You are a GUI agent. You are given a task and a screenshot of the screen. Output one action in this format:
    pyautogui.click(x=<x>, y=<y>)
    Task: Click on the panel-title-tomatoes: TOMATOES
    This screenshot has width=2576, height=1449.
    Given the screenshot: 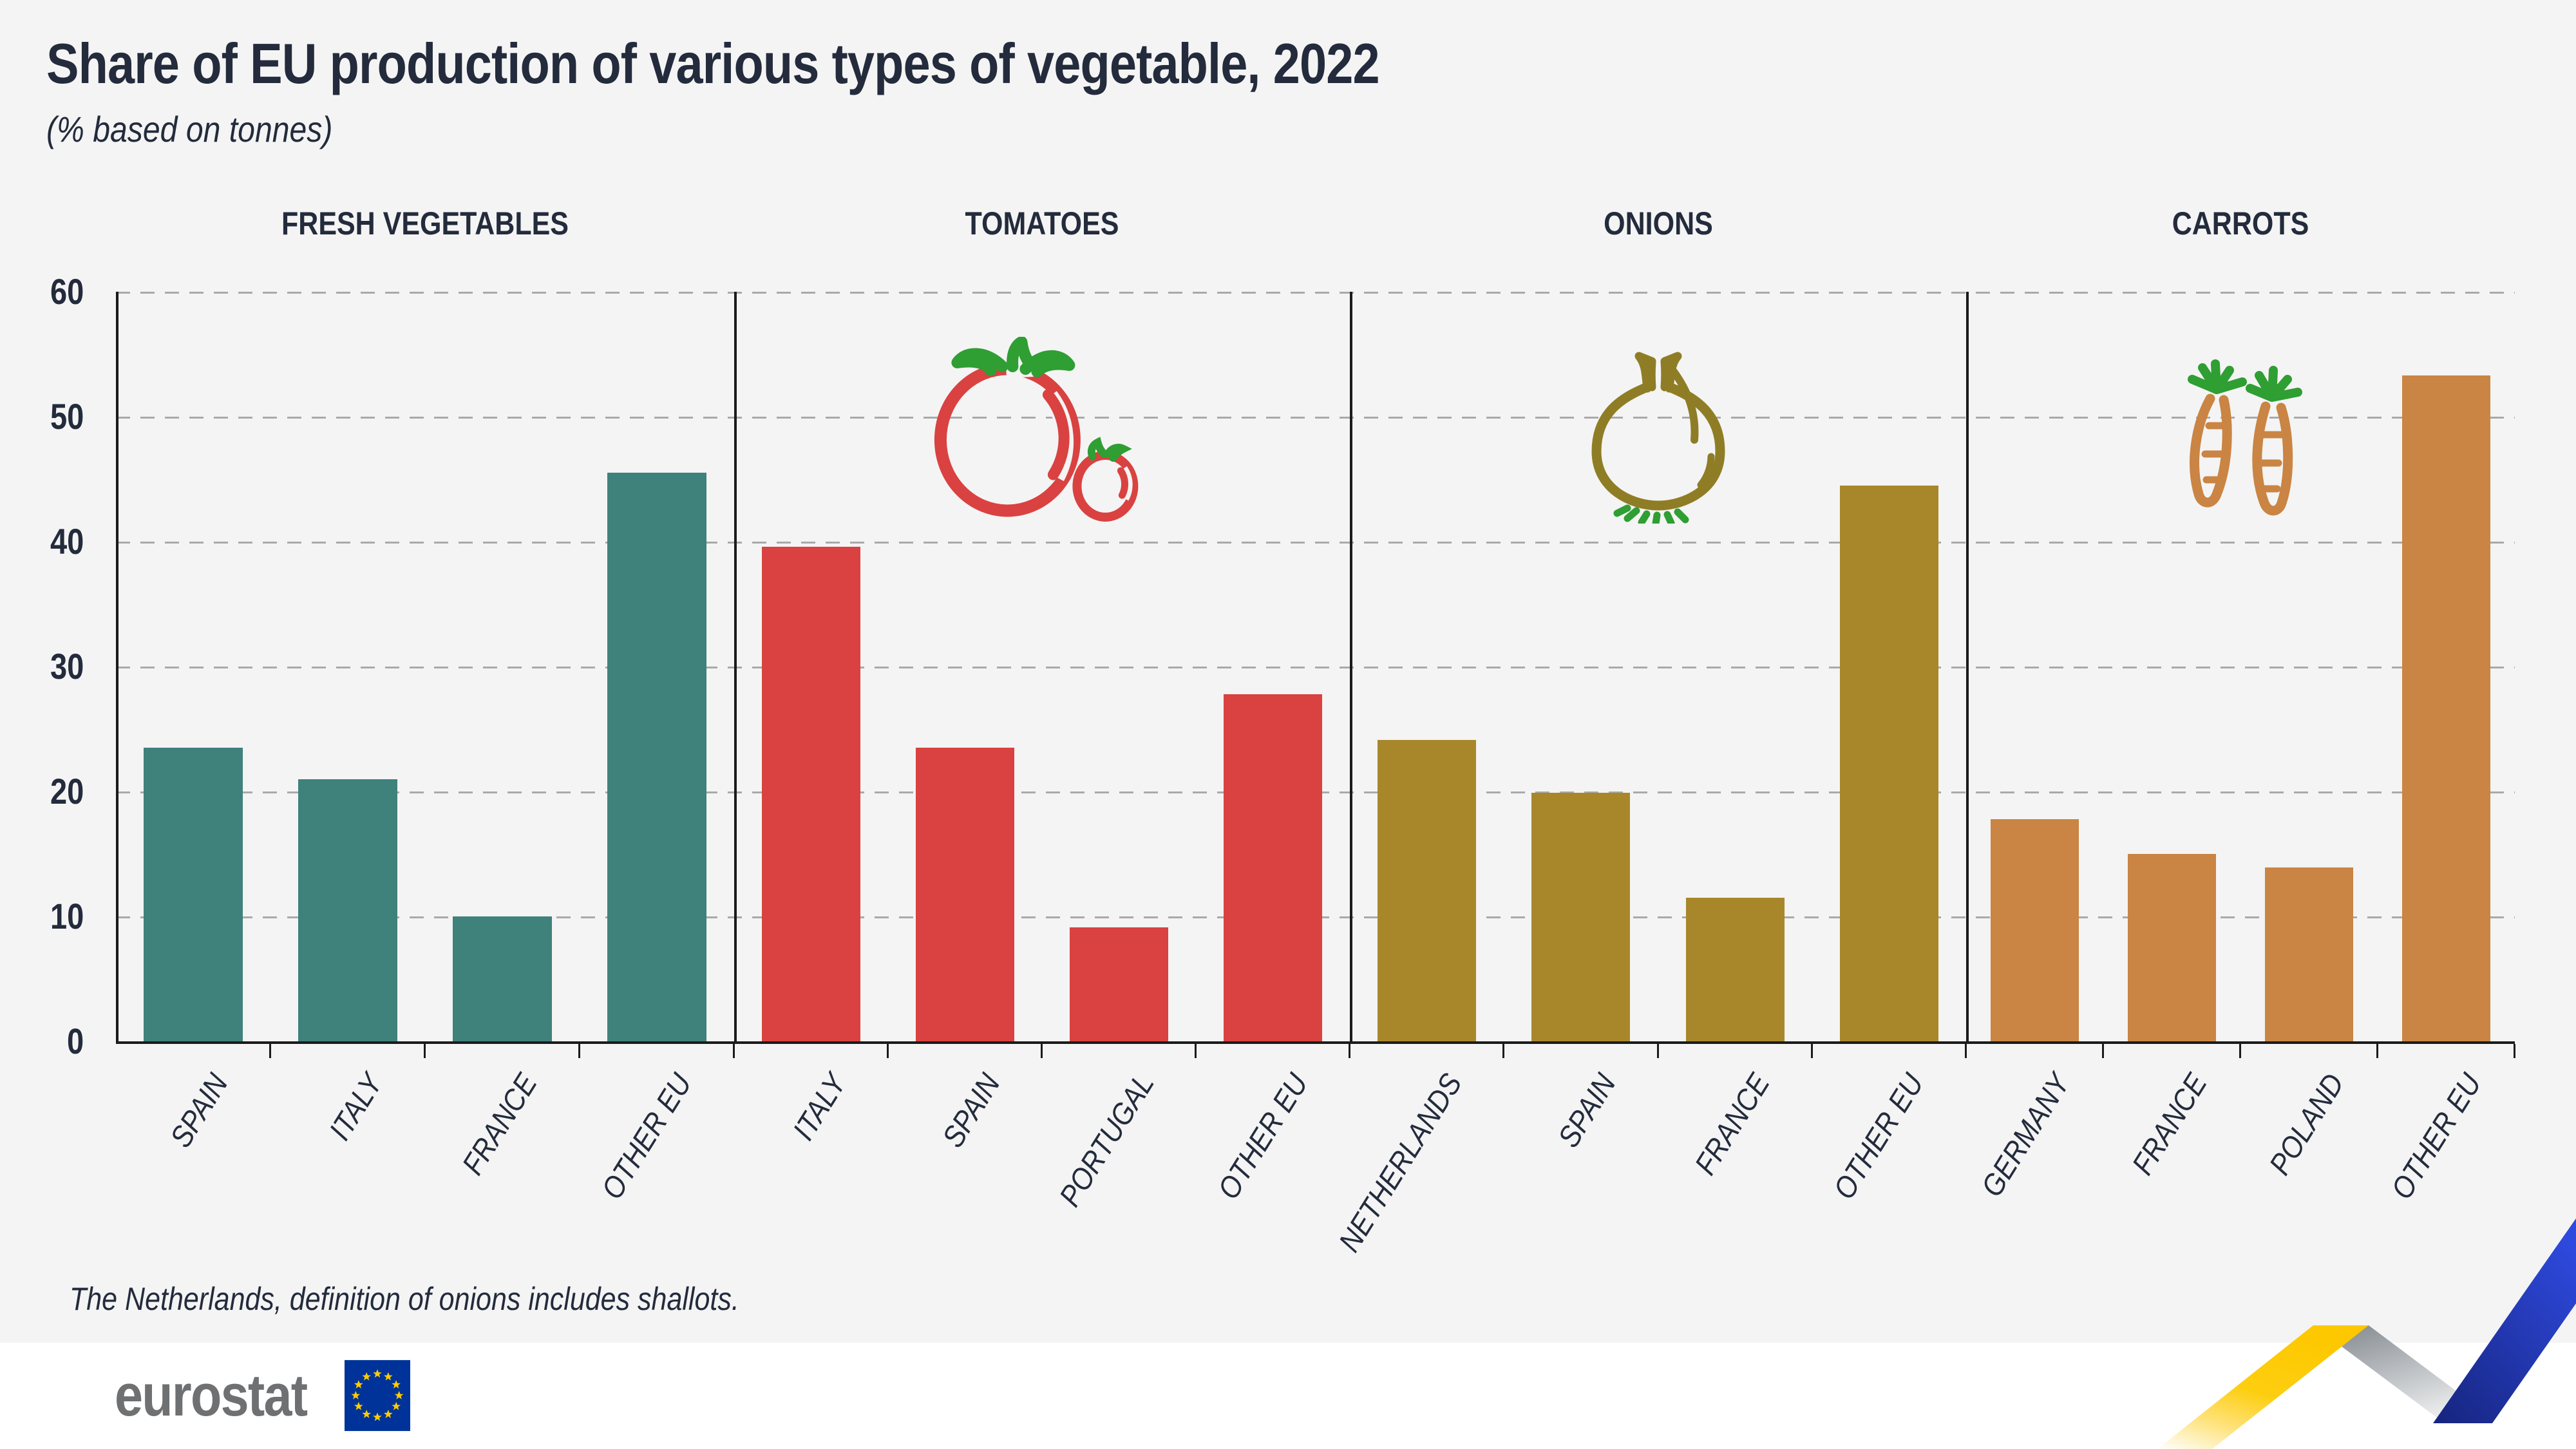 What is the action you would take?
    pyautogui.click(x=1042, y=224)
    